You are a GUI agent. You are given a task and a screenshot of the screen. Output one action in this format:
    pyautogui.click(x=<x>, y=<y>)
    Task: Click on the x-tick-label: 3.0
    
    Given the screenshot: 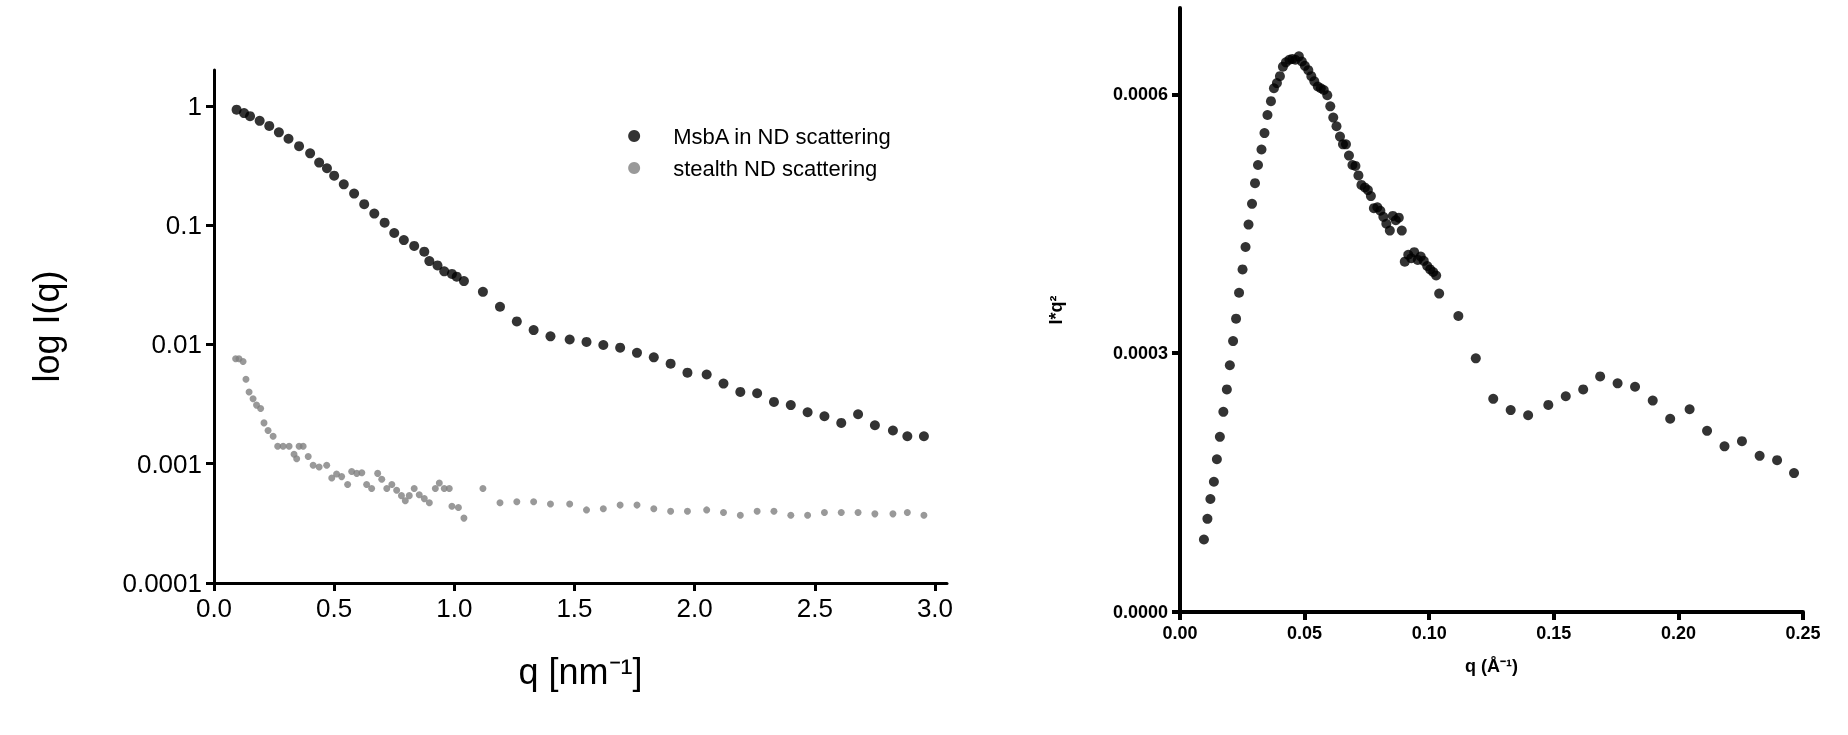 What is the action you would take?
    pyautogui.click(x=935, y=608)
    